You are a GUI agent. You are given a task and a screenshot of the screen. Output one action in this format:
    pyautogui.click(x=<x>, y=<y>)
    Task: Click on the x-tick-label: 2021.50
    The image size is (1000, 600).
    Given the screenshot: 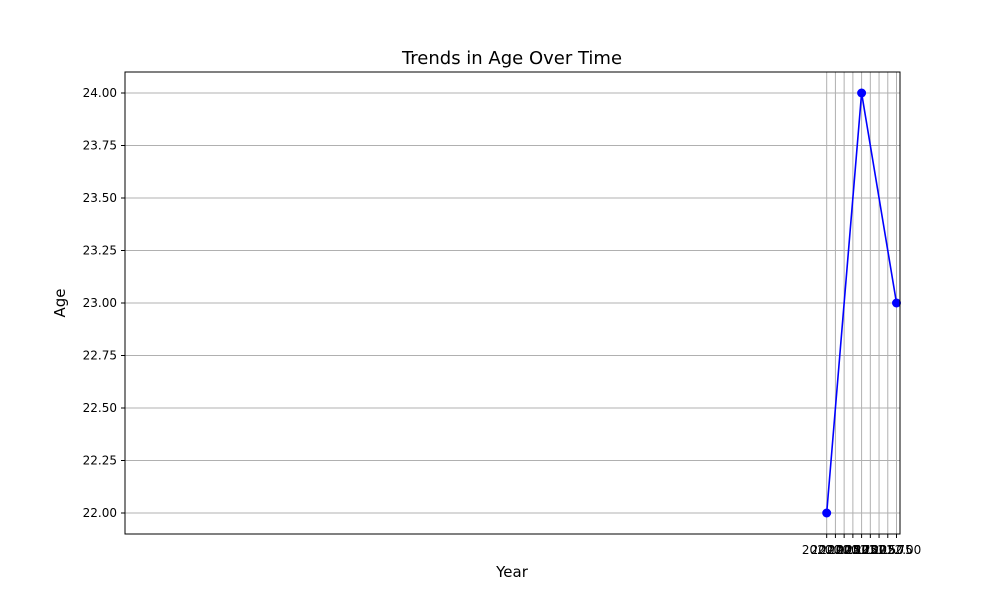 What is the action you would take?
    pyautogui.click(x=879, y=550)
    